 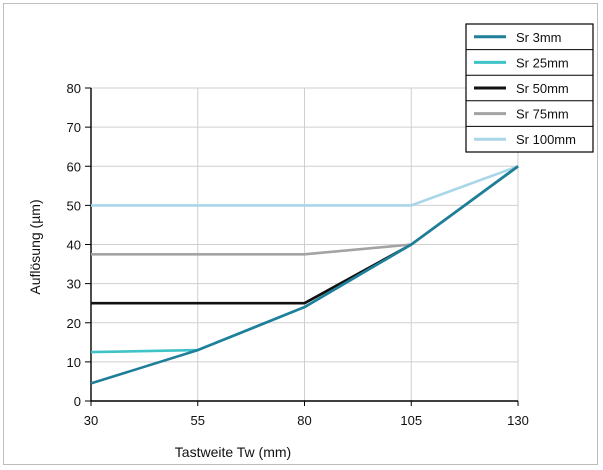 I want to click on legend-label: Sr 100mm, so click(x=546, y=139).